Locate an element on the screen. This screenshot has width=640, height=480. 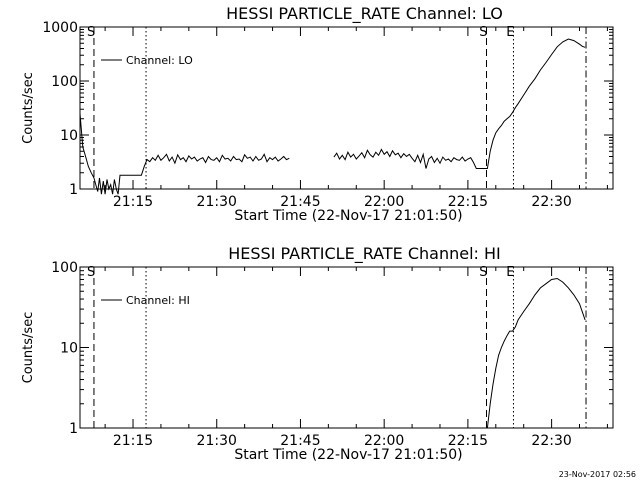
legend-label: Channel: LO is located at coordinates (159, 60).